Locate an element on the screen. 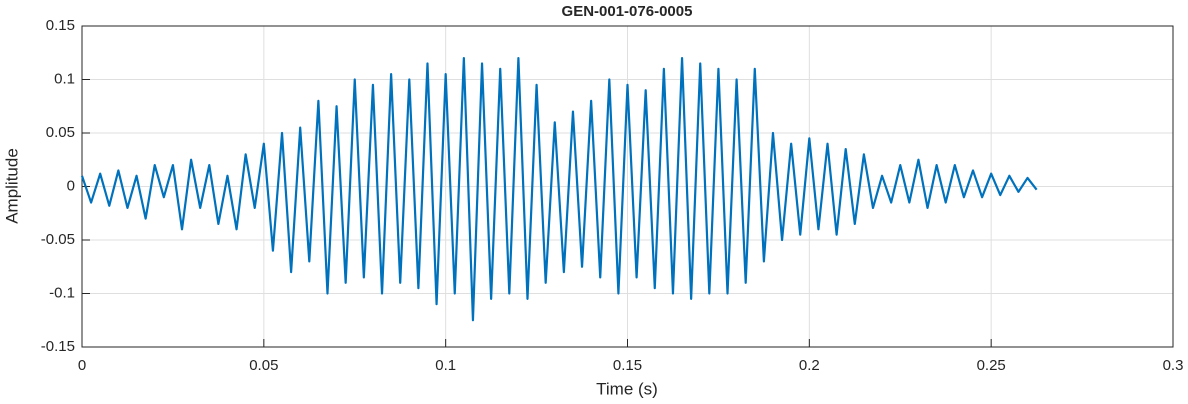 This screenshot has width=1188, height=404. y-tick-label: 0.15 is located at coordinates (60, 25).